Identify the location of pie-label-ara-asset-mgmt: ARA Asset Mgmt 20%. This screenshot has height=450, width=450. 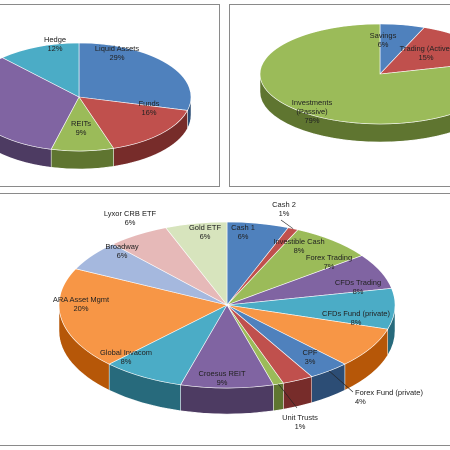
(81, 304).